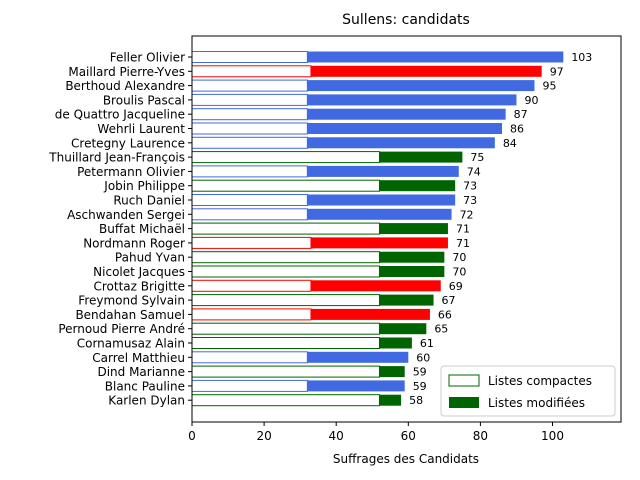 This screenshot has height=480, width=640. Describe the element at coordinates (131, 301) in the screenshot. I see `y-tick-label: Freymond Sylvain` at that location.